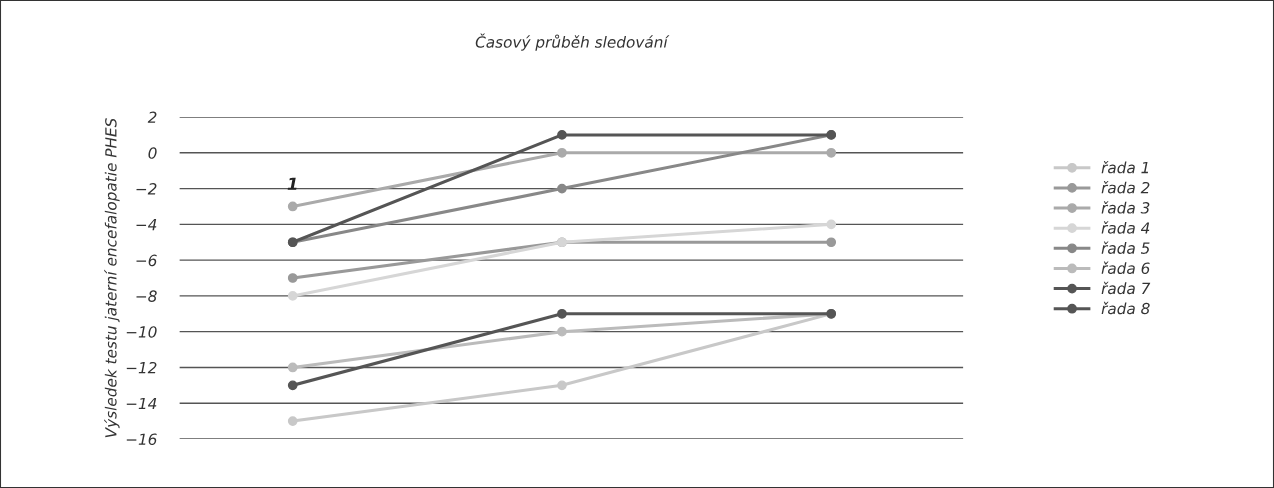 This screenshot has height=488, width=1274. What do you see at coordinates (1125, 268) in the screenshot?
I see `legend-label: řada 6` at bounding box center [1125, 268].